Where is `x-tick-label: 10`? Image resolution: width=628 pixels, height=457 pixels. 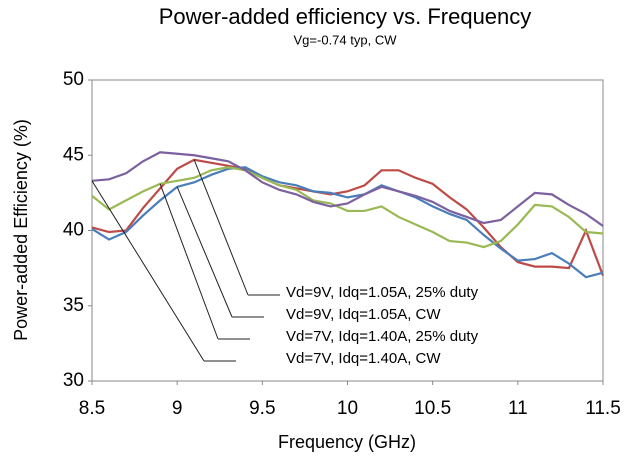
x-tick-label: 10 is located at coordinates (347, 408).